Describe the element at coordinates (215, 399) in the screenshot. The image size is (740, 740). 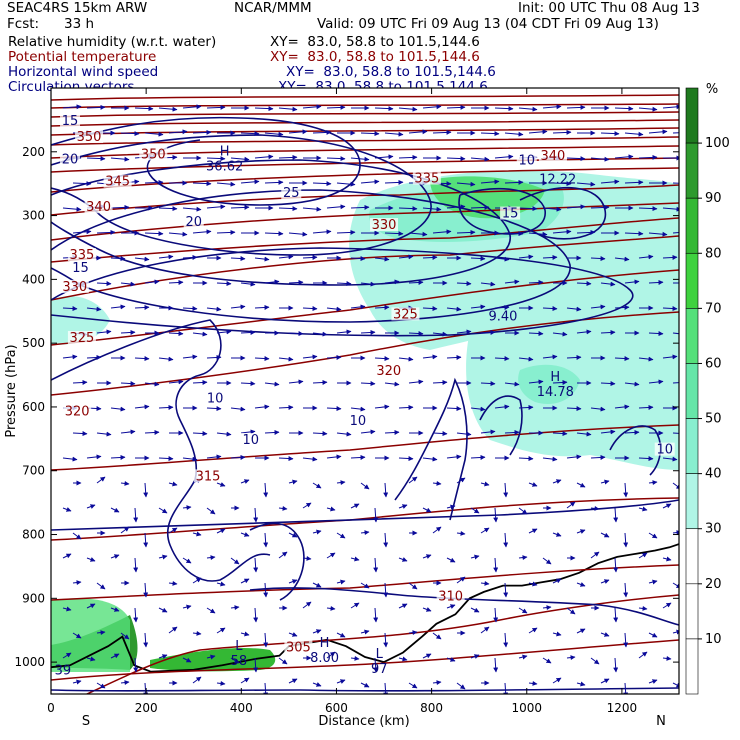
I see `wind-contour-label: 10` at that location.